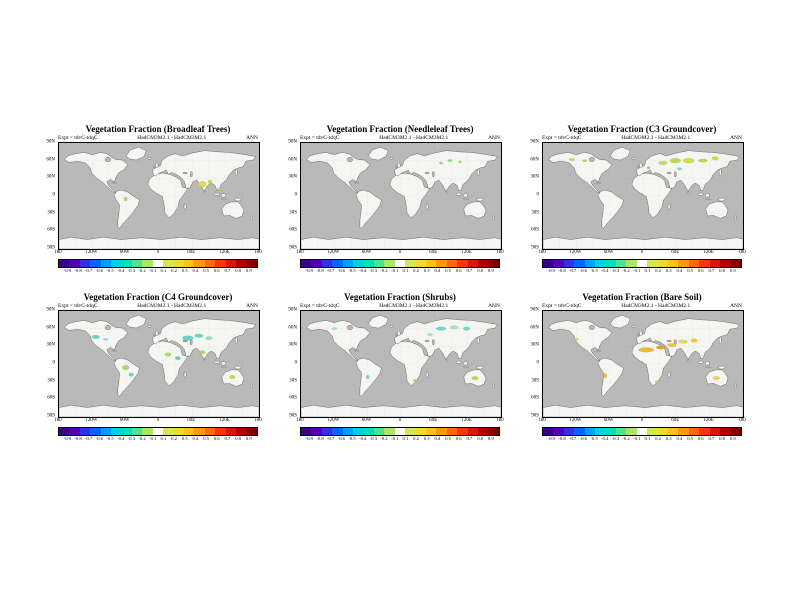 This screenshot has width=800, height=600. What do you see at coordinates (248, 270) in the screenshot?
I see `colorbar-tick-label: 0.9` at bounding box center [248, 270].